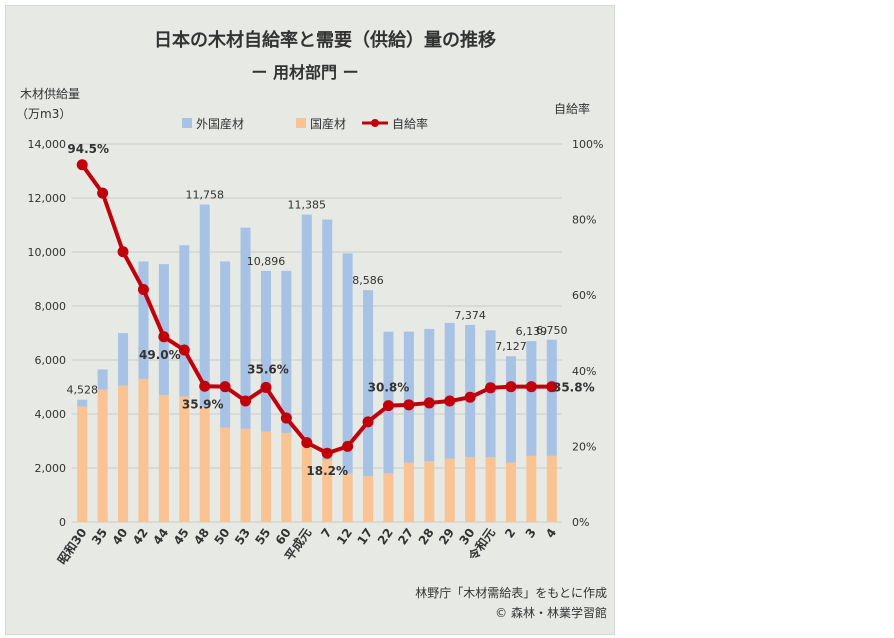 The width and height of the screenshot is (894, 638). What do you see at coordinates (242, 537) in the screenshot?
I see `x-tick-label: 53` at bounding box center [242, 537].